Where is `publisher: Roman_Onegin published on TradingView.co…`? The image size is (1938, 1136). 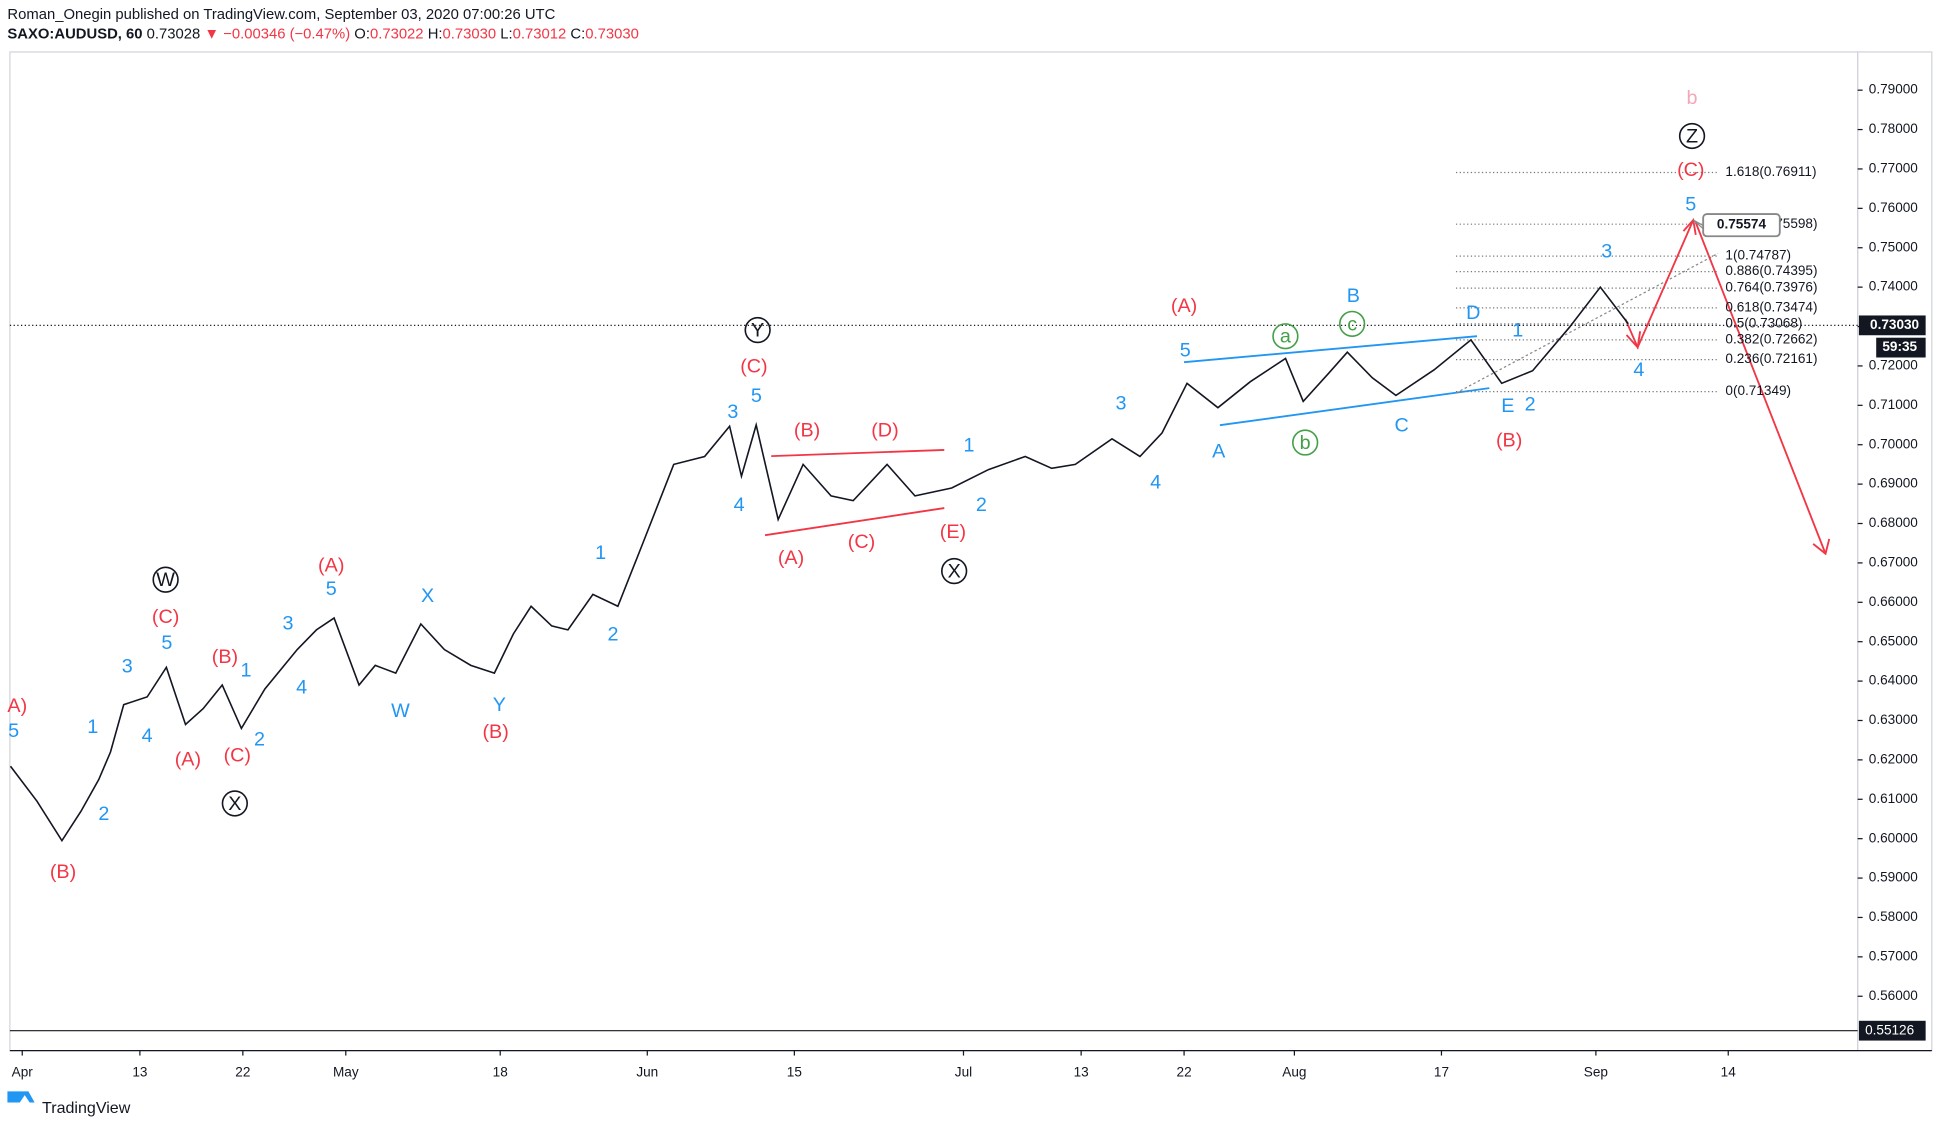
publisher: Roman_Onegin published on TradingView.co… is located at coordinates (281, 15).